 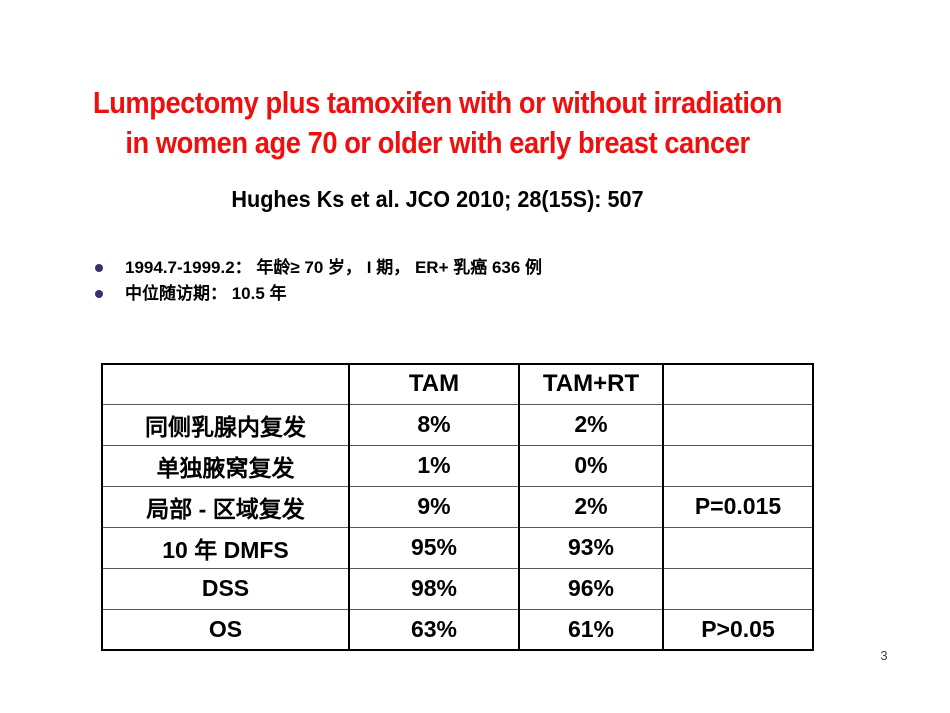 What do you see at coordinates (318, 294) in the screenshot?
I see `bullet-item: 中位随访期： 10.5 年` at bounding box center [318, 294].